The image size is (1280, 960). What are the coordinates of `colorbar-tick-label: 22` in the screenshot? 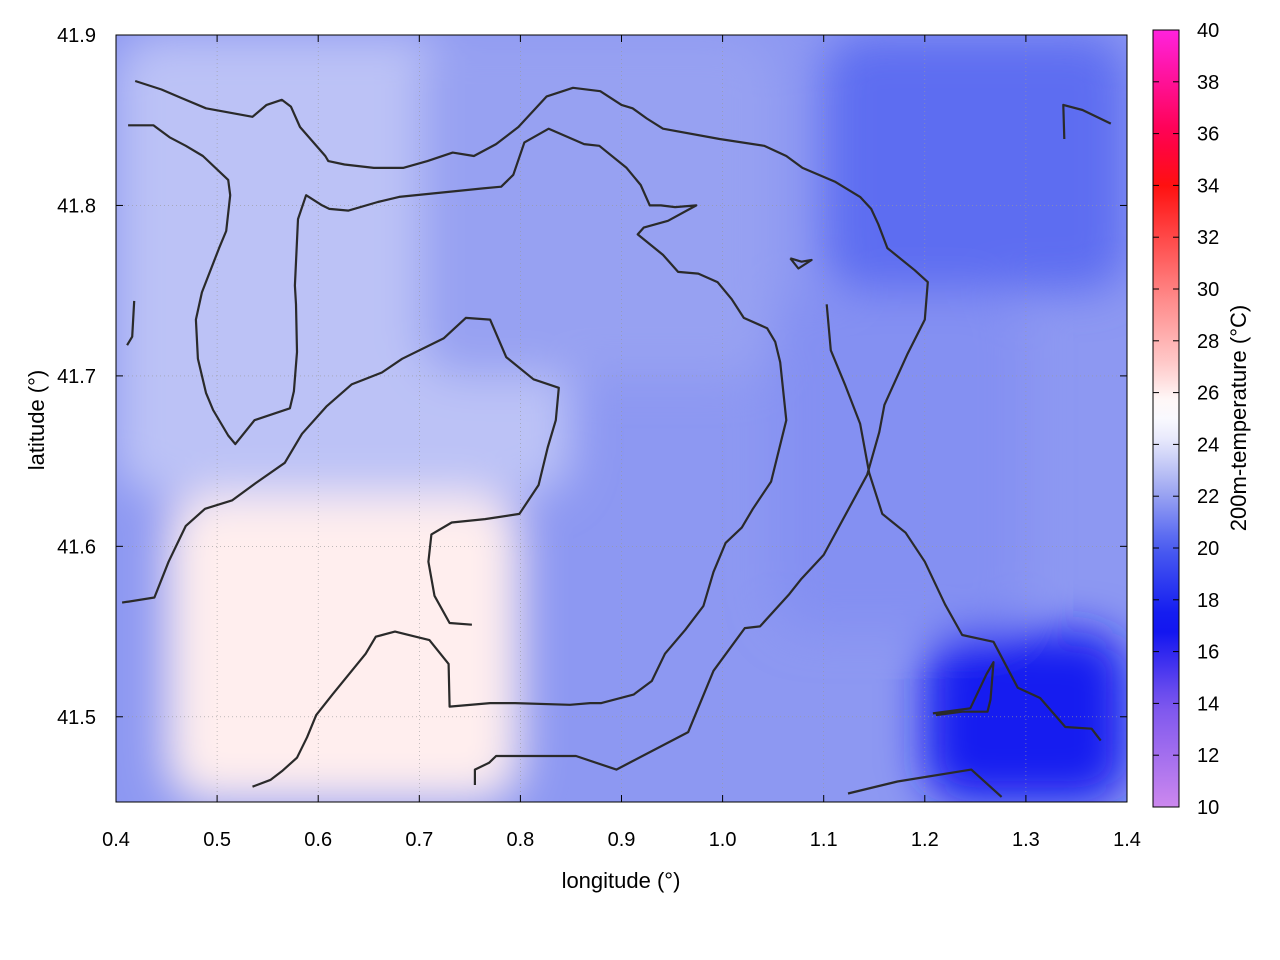 It's located at (1208, 497).